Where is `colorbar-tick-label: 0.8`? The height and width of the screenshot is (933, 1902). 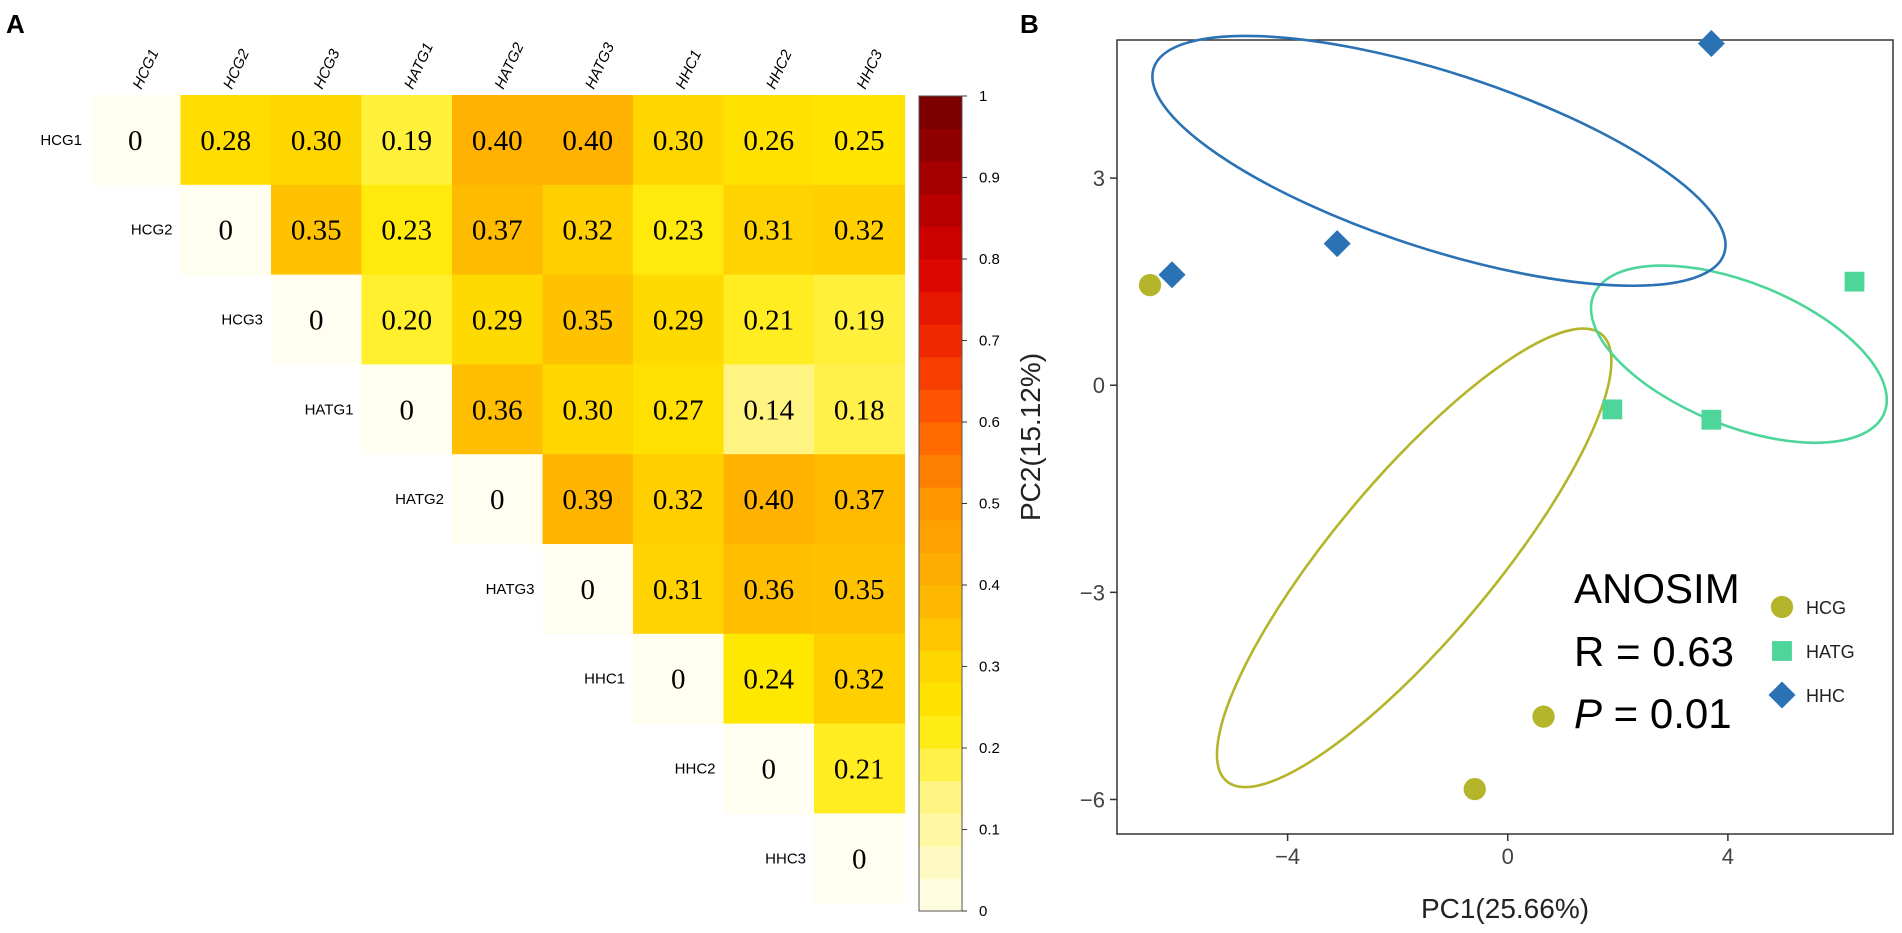 colorbar-tick-label: 0.8 is located at coordinates (989, 259).